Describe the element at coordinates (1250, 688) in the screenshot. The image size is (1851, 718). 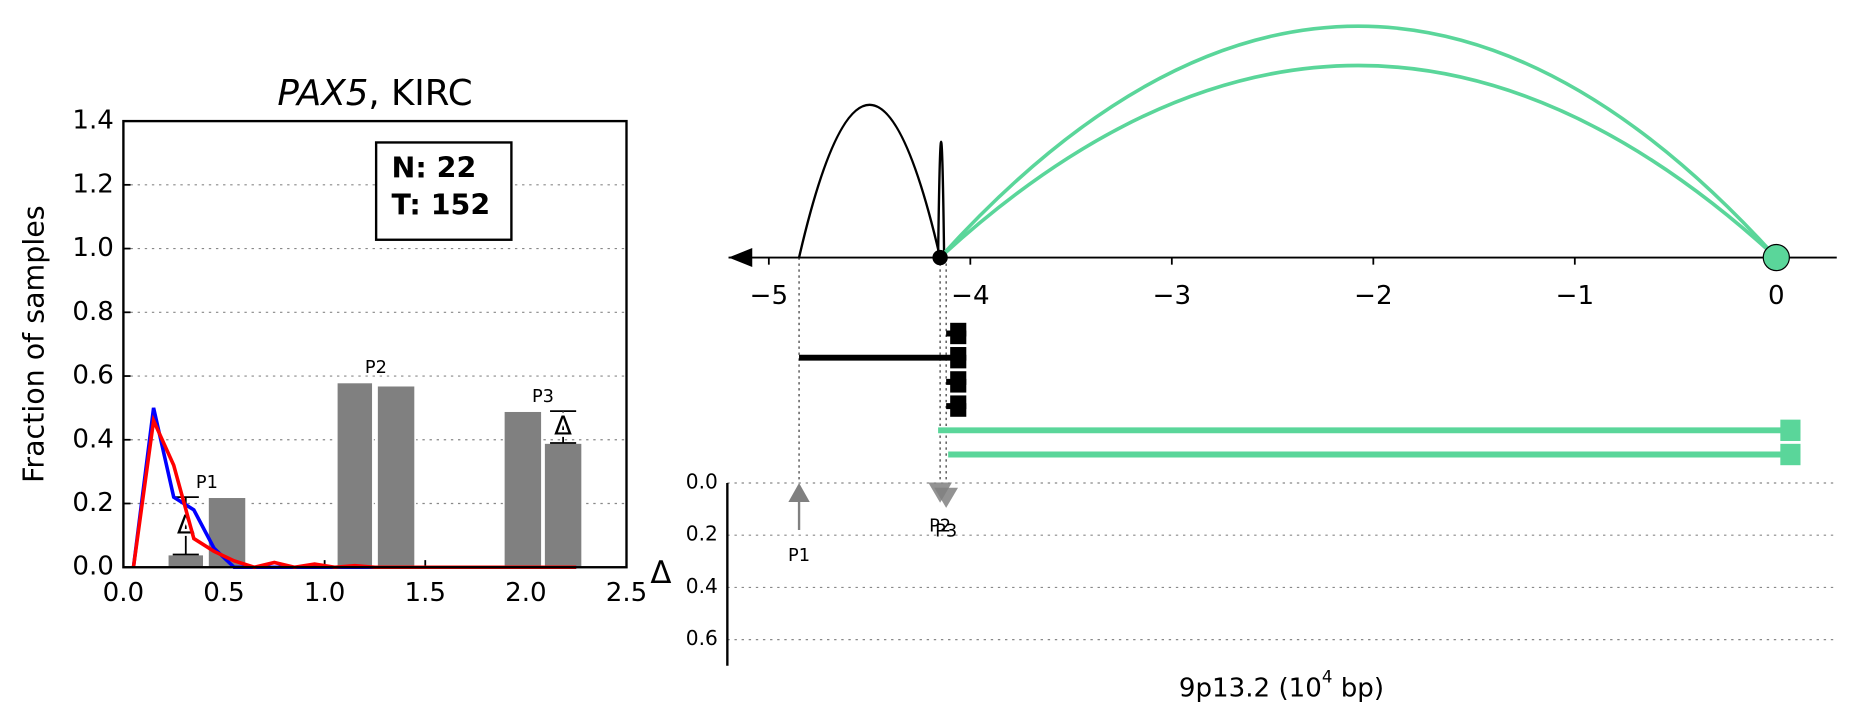
I see `region-base: 9p13.2 (10` at that location.